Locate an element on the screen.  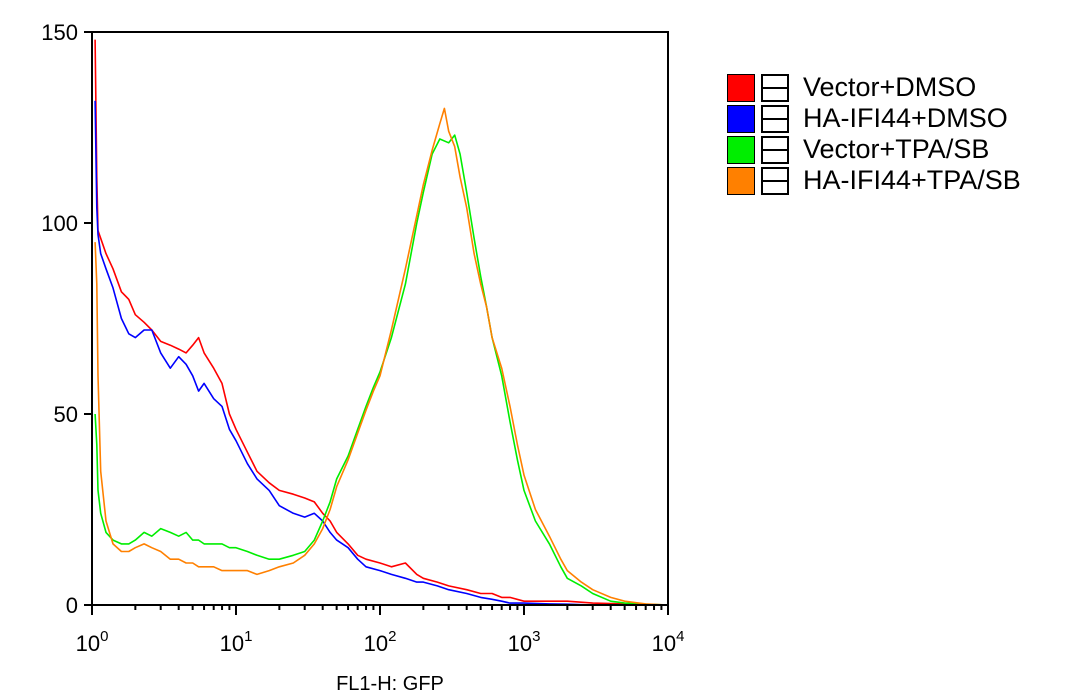
legend-swatch-vector-dmso is located at coordinates (741, 87).